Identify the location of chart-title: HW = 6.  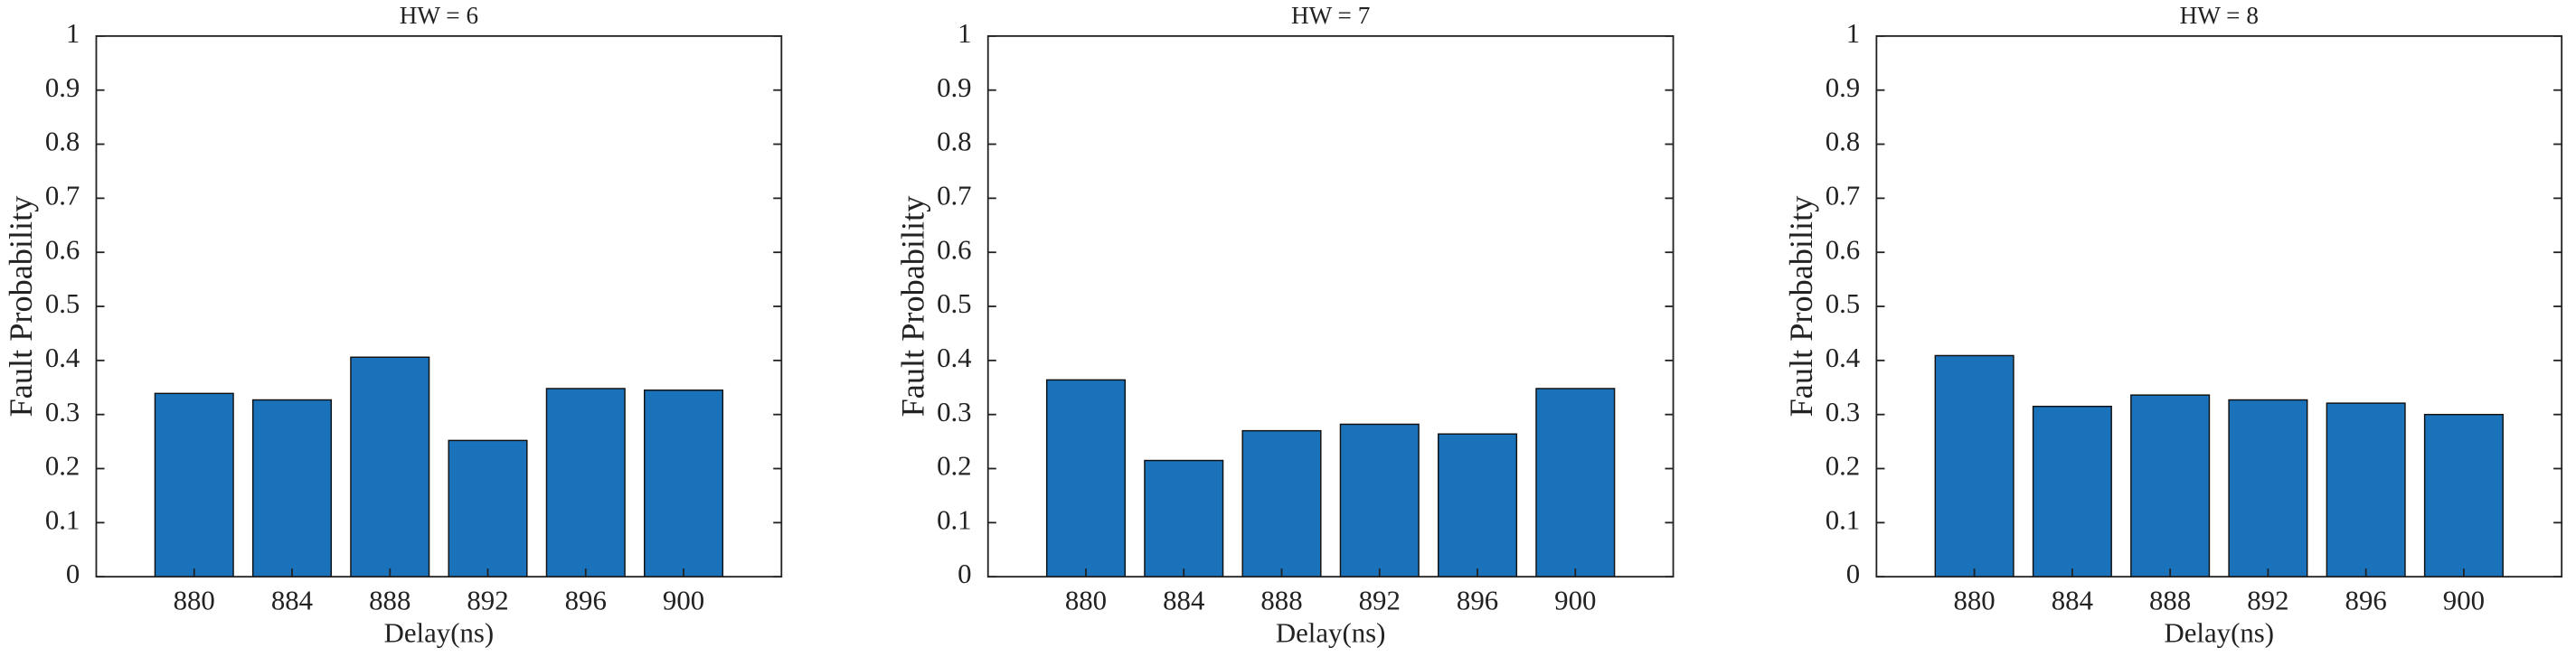
(439, 16).